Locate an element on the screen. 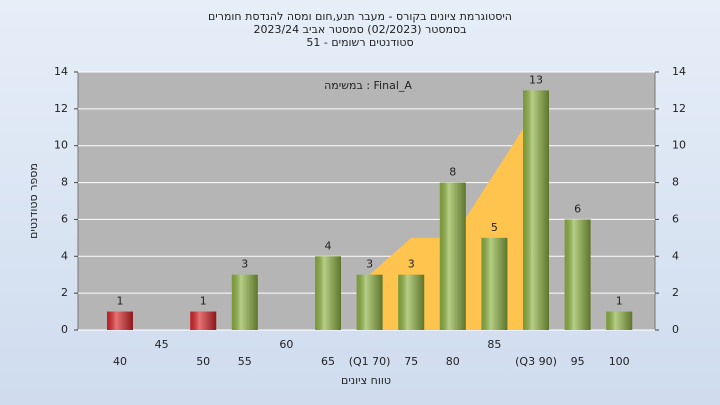 The width and height of the screenshot is (720, 405). x-tick-label: 65 is located at coordinates (328, 361).